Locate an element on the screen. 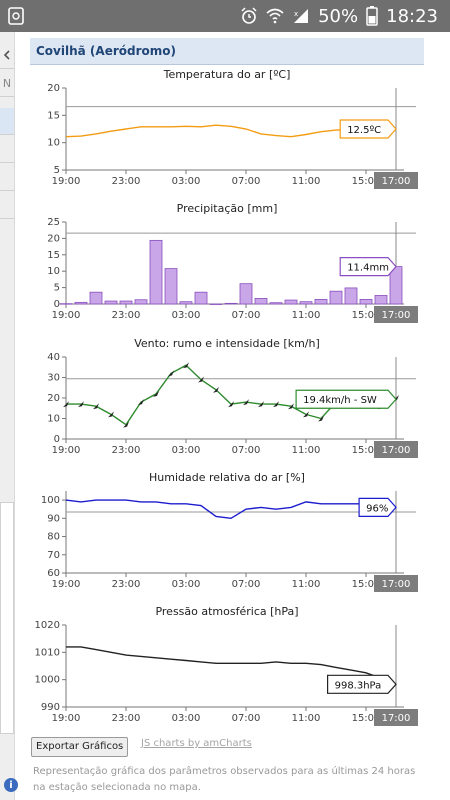 This screenshot has height=800, width=450. sidebar-collapse-arrow is located at coordinates (7, 55).